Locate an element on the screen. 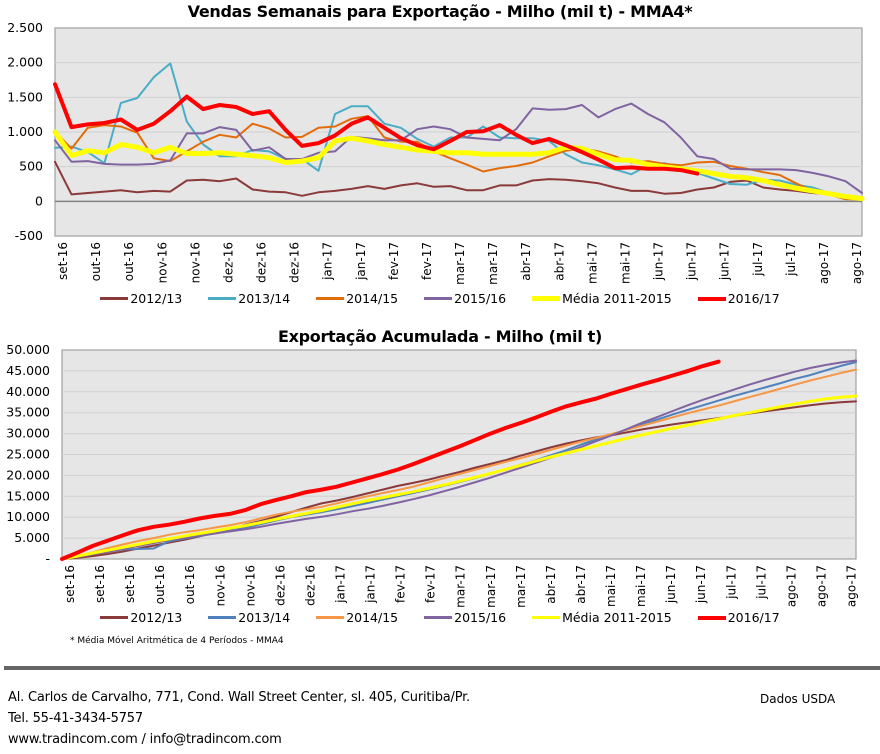 This screenshot has height=754, width=880. chart1-x-tick-label: set-16 is located at coordinates (63, 261).